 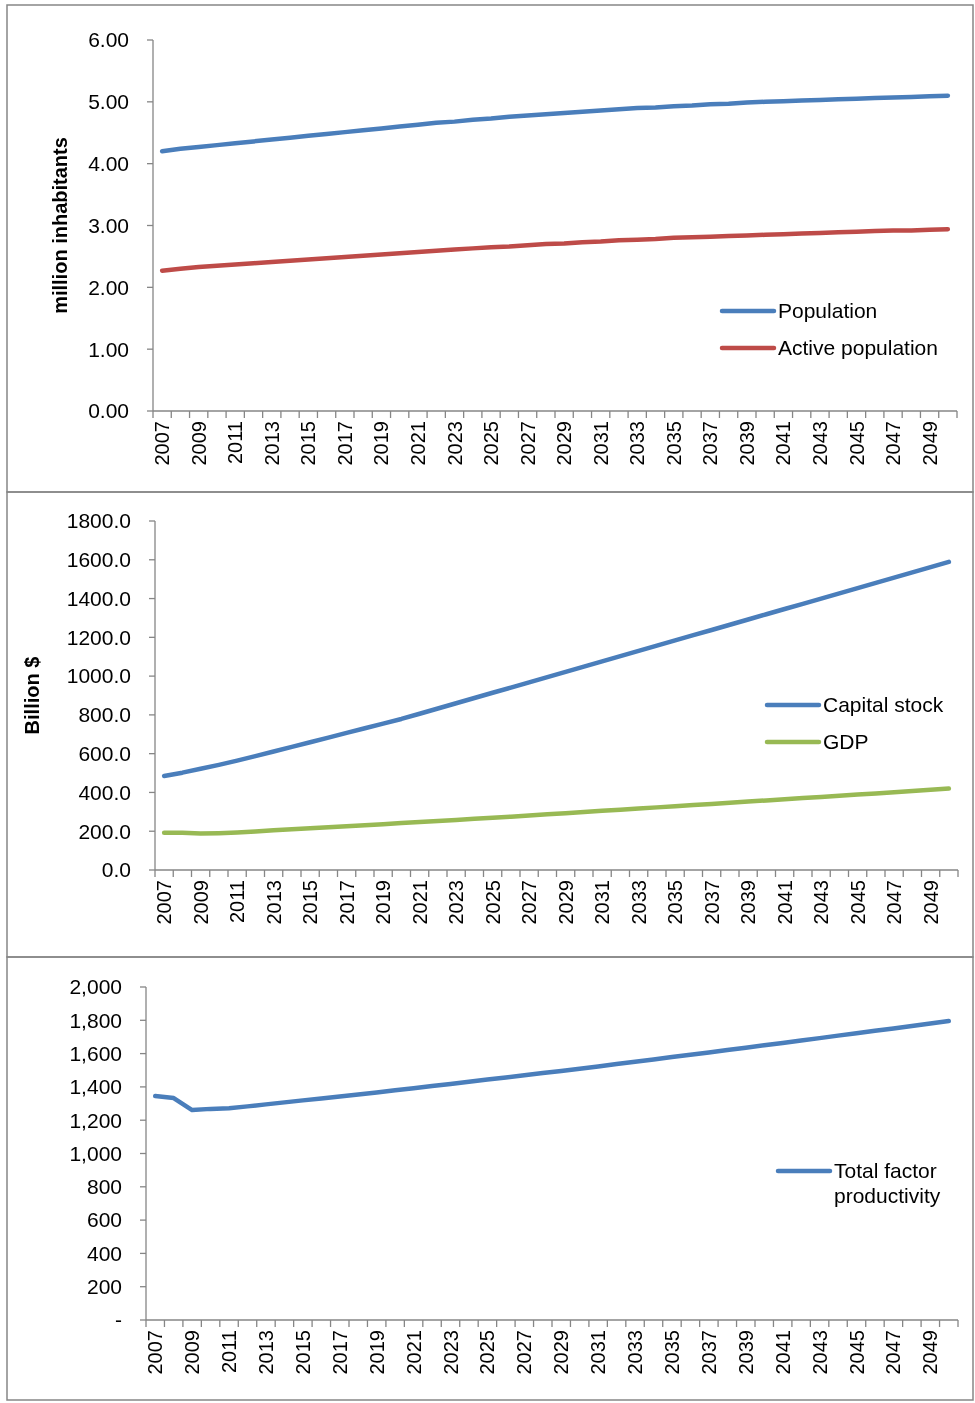 I want to click on y-tick-label: 1,400, so click(x=95, y=1087).